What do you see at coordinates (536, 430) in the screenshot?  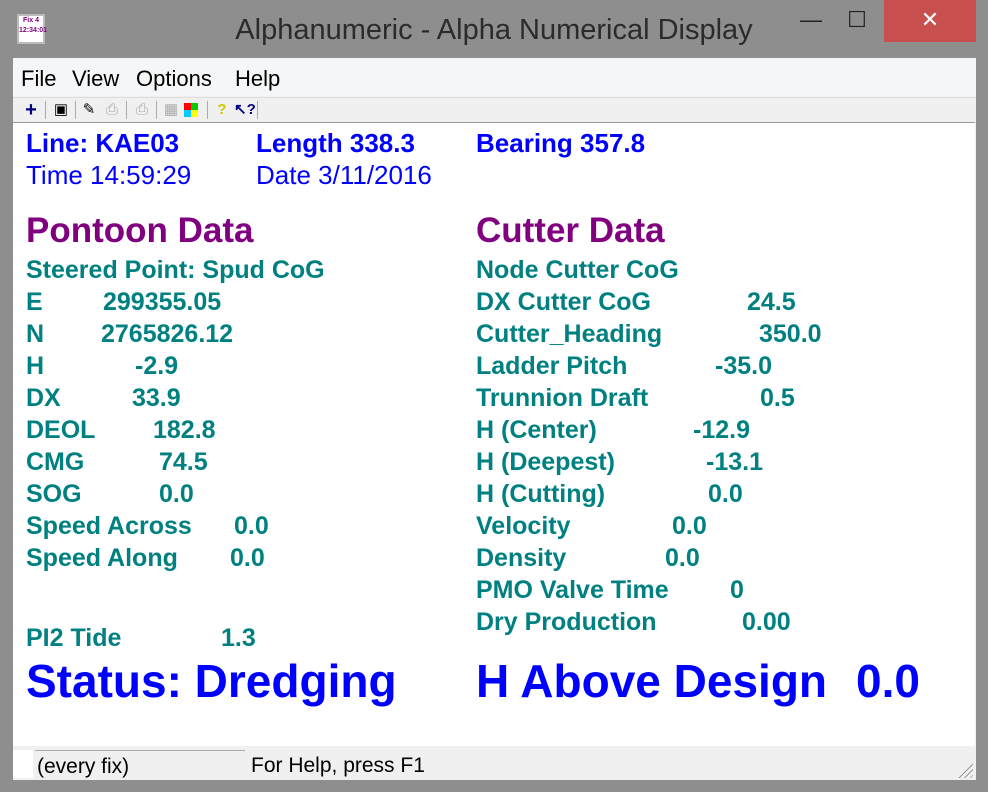 I see `cutter-row-label: H (Center)` at bounding box center [536, 430].